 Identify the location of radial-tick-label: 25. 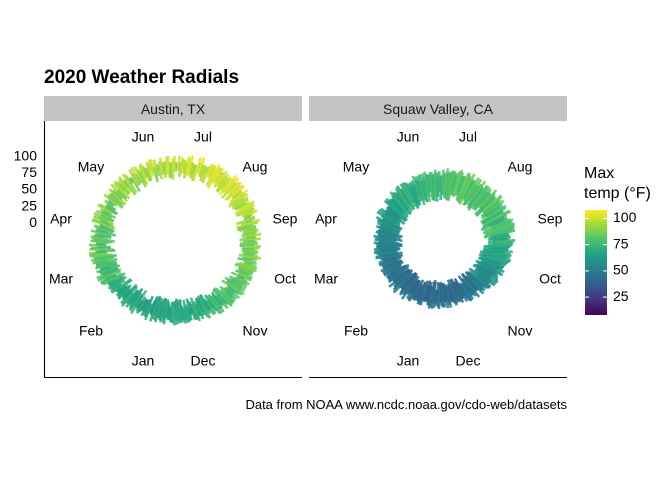
(29, 205).